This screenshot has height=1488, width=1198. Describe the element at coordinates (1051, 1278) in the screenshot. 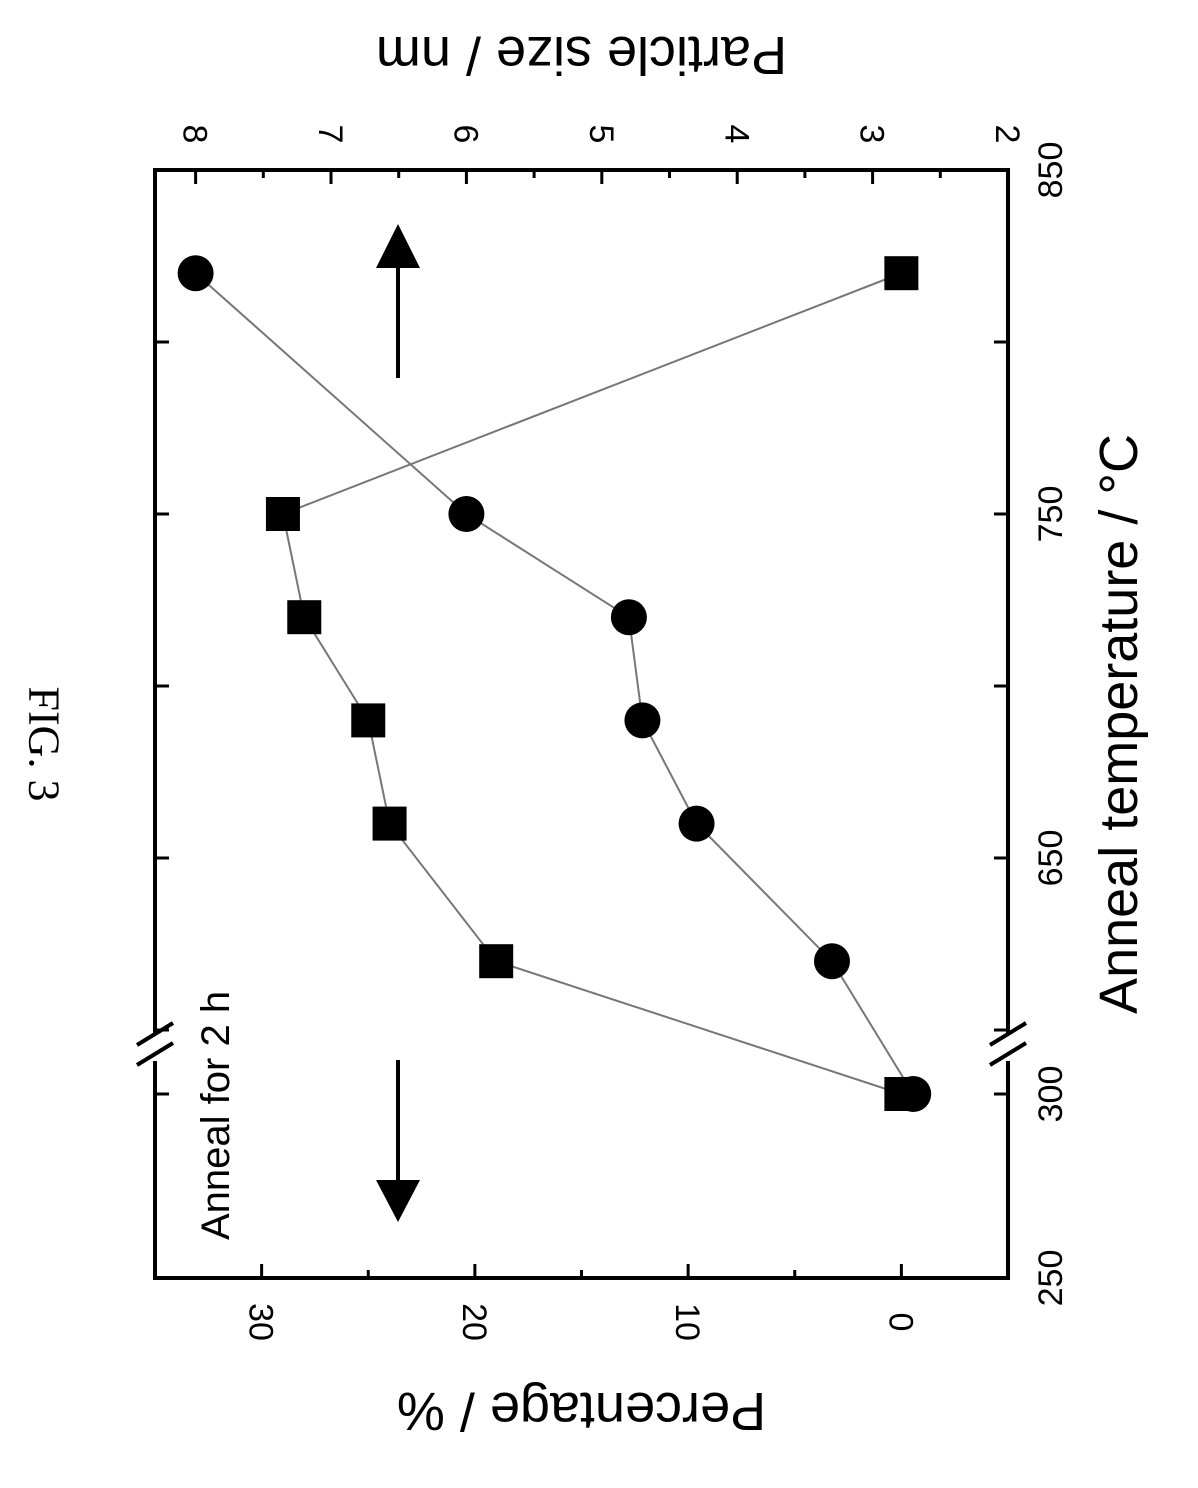

I see `x-tick-label: 250` at that location.